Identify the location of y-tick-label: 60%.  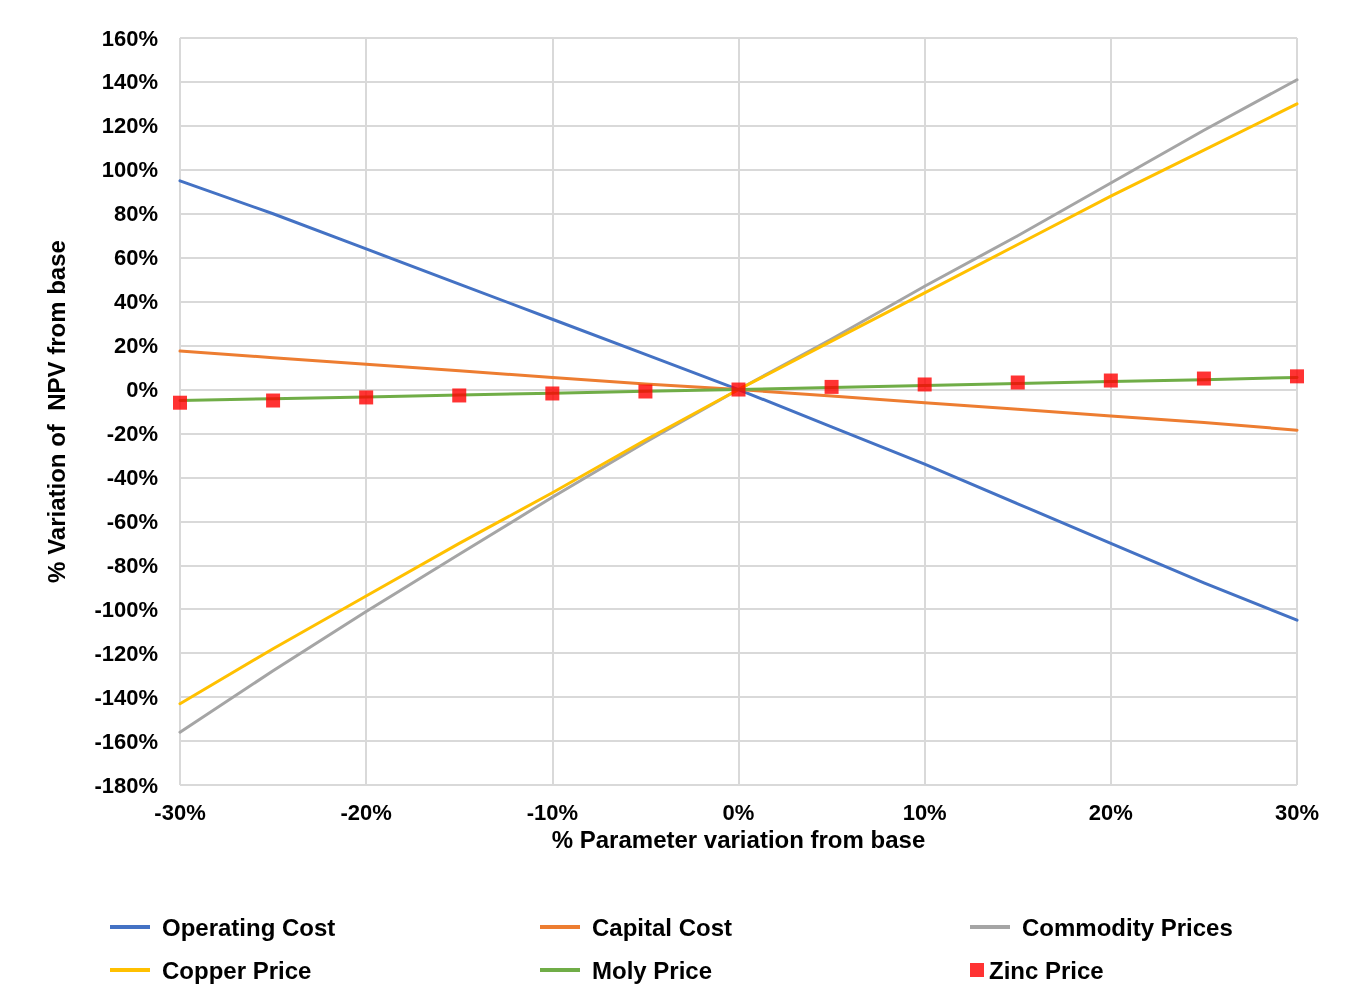
(135, 258).